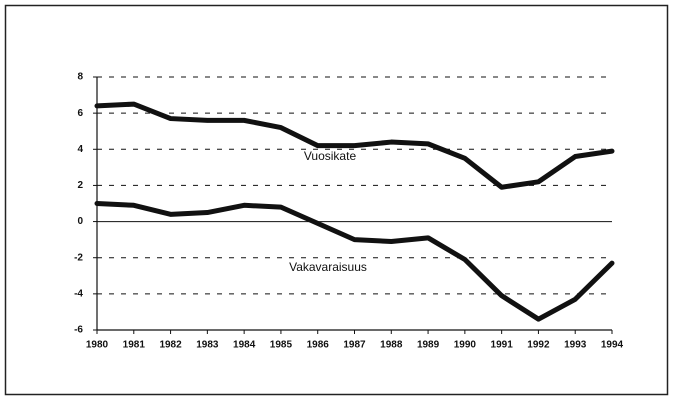 This screenshot has width=674, height=401. What do you see at coordinates (80, 185) in the screenshot?
I see `y-tick-label: 2` at bounding box center [80, 185].